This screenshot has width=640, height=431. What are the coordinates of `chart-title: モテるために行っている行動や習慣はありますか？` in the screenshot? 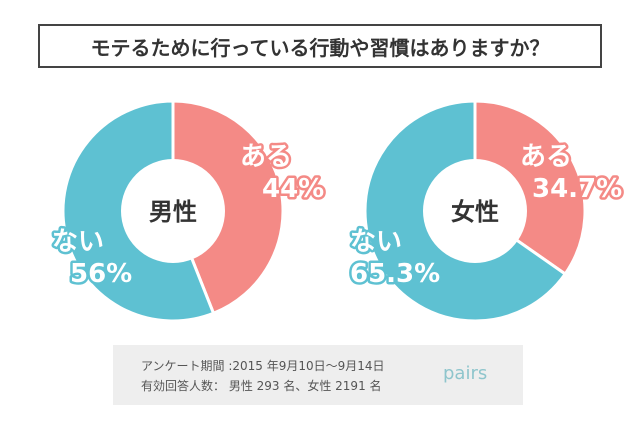 It's located at (320, 46).